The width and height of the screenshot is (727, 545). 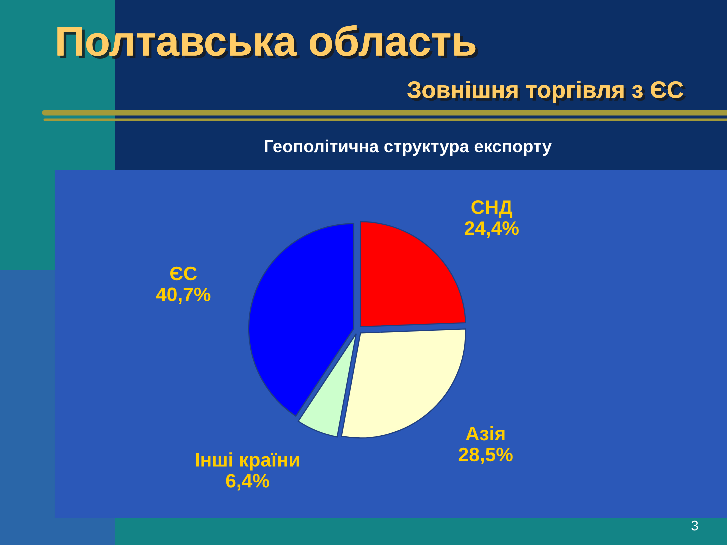 I want to click on slice-label: Азія, so click(x=485, y=433).